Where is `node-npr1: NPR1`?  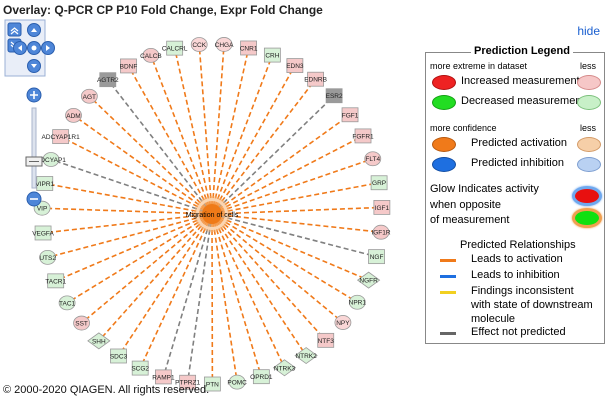
node-npr1: NPR1 is located at coordinates (358, 302).